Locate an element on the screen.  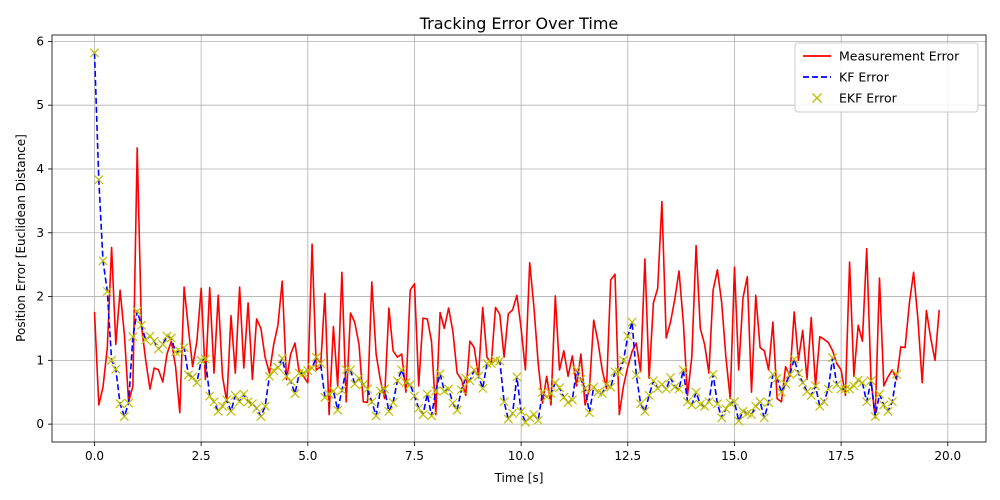
y-tick-label: 5 is located at coordinates (40, 105).